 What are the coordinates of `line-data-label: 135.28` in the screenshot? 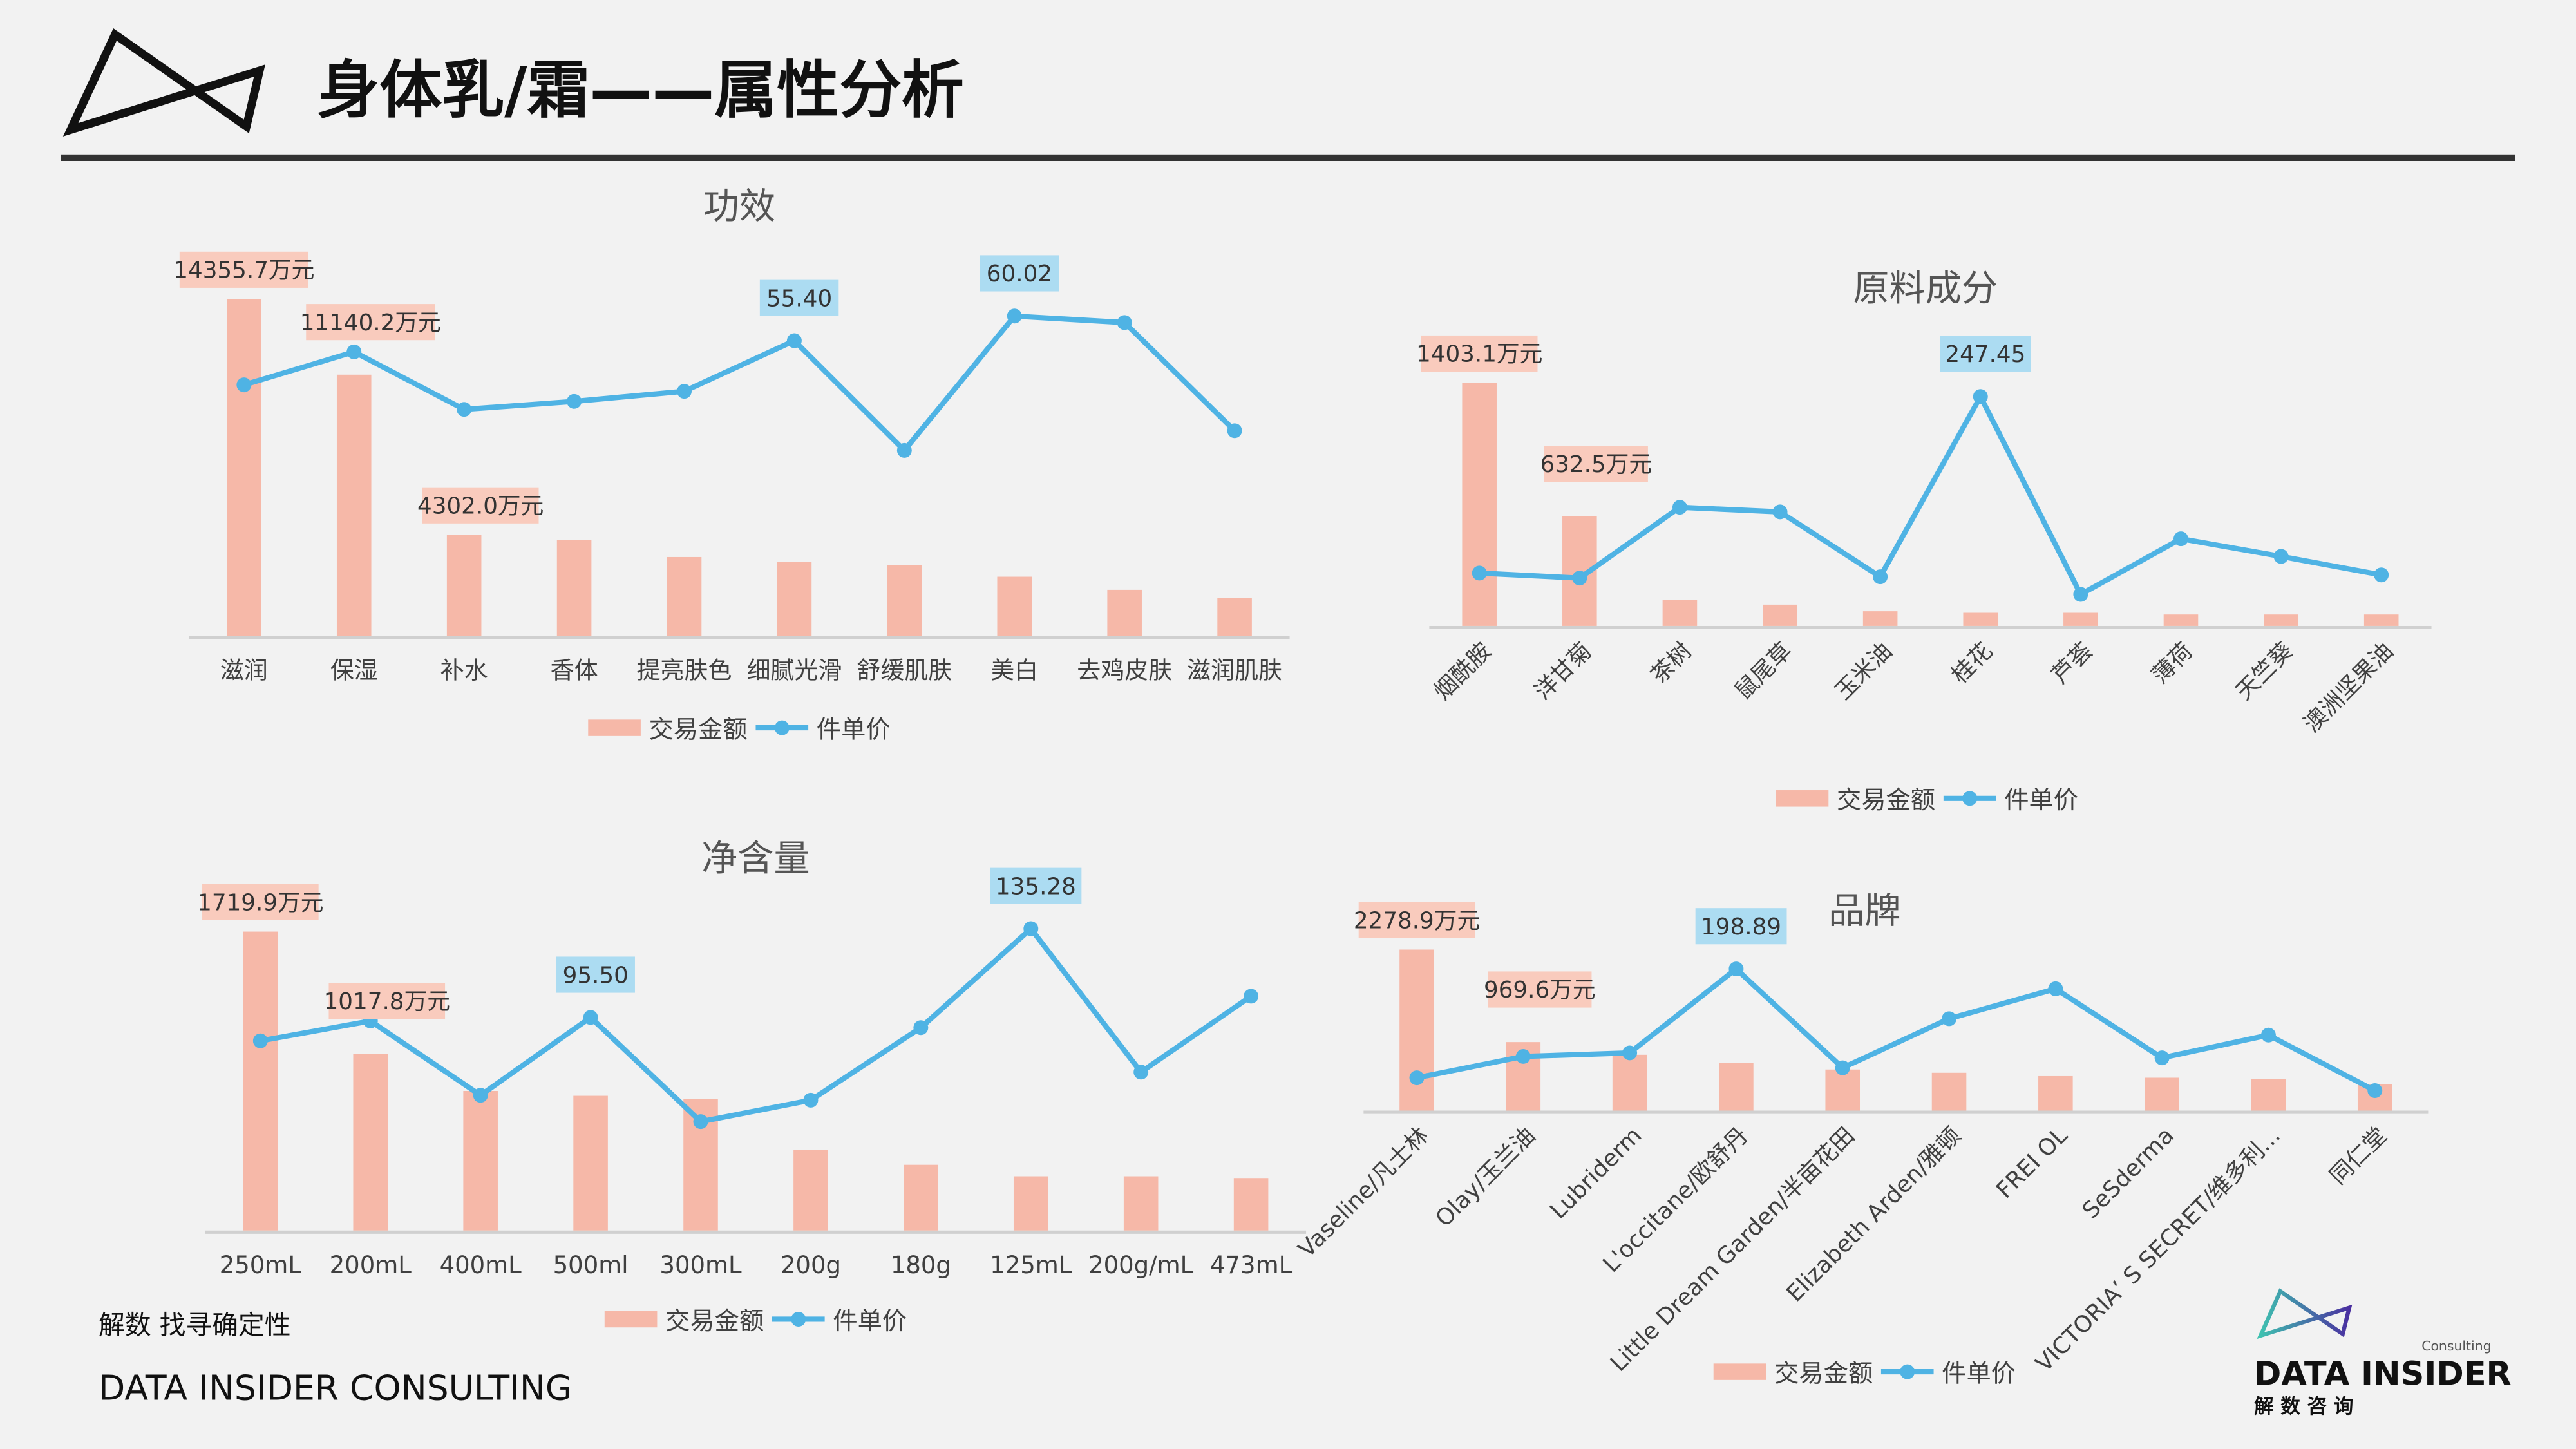 It's located at (1036, 885).